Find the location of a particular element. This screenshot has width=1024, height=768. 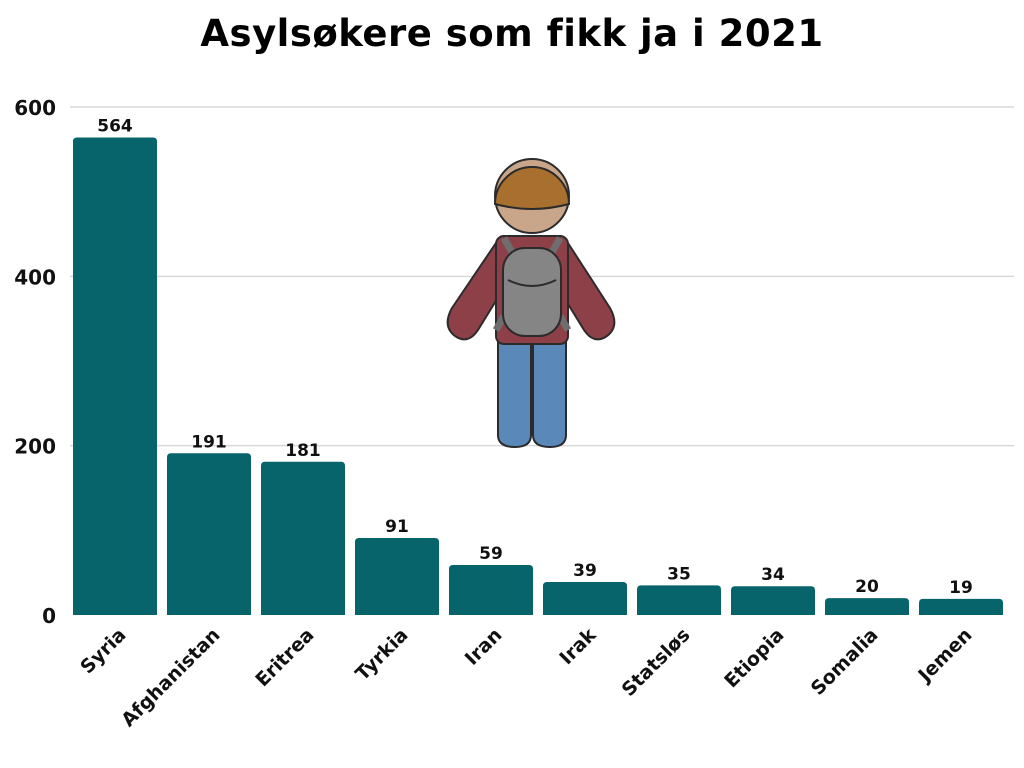

data-label: 181 is located at coordinates (303, 451).